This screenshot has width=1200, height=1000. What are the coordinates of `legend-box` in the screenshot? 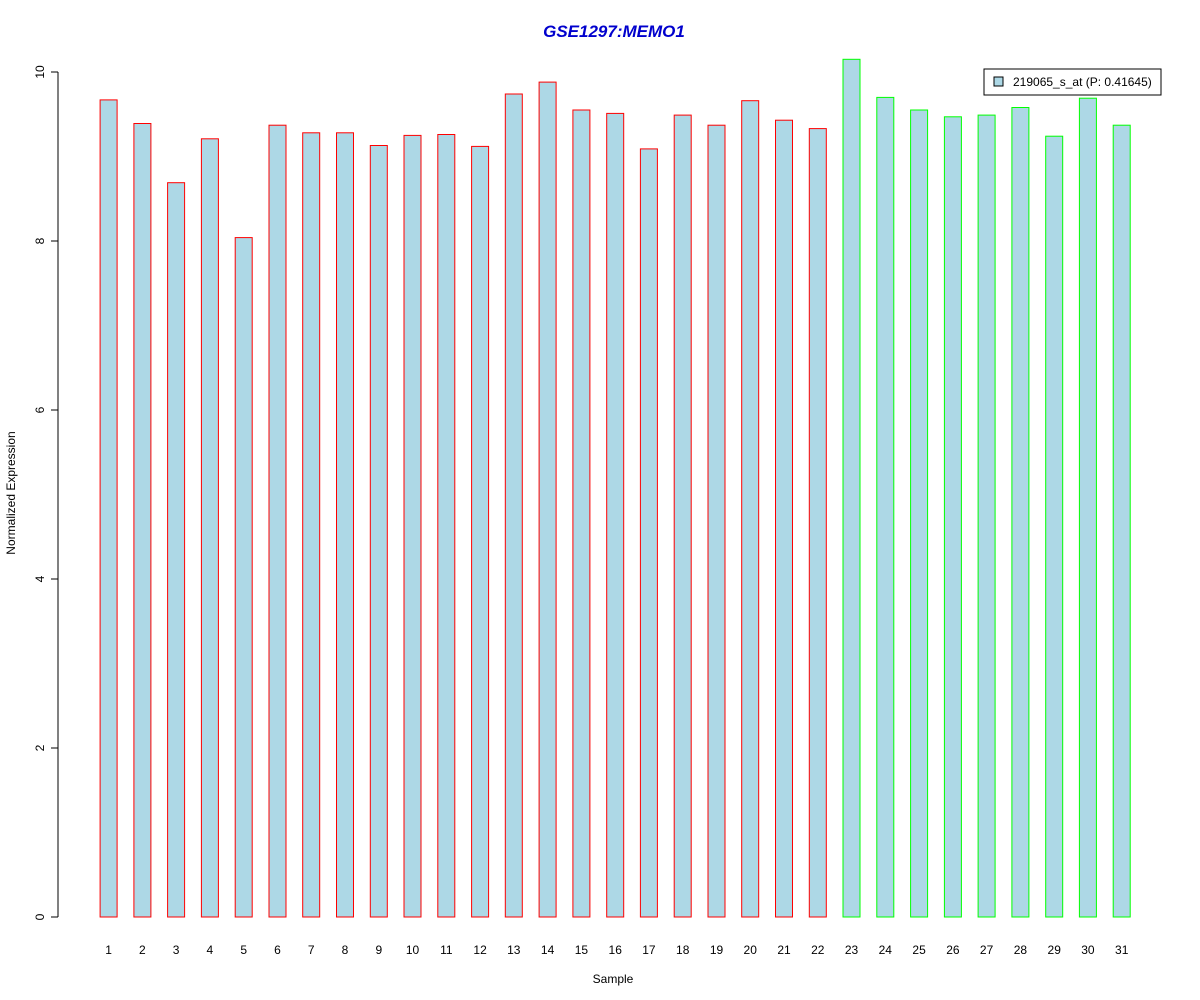 It's located at (1072, 82).